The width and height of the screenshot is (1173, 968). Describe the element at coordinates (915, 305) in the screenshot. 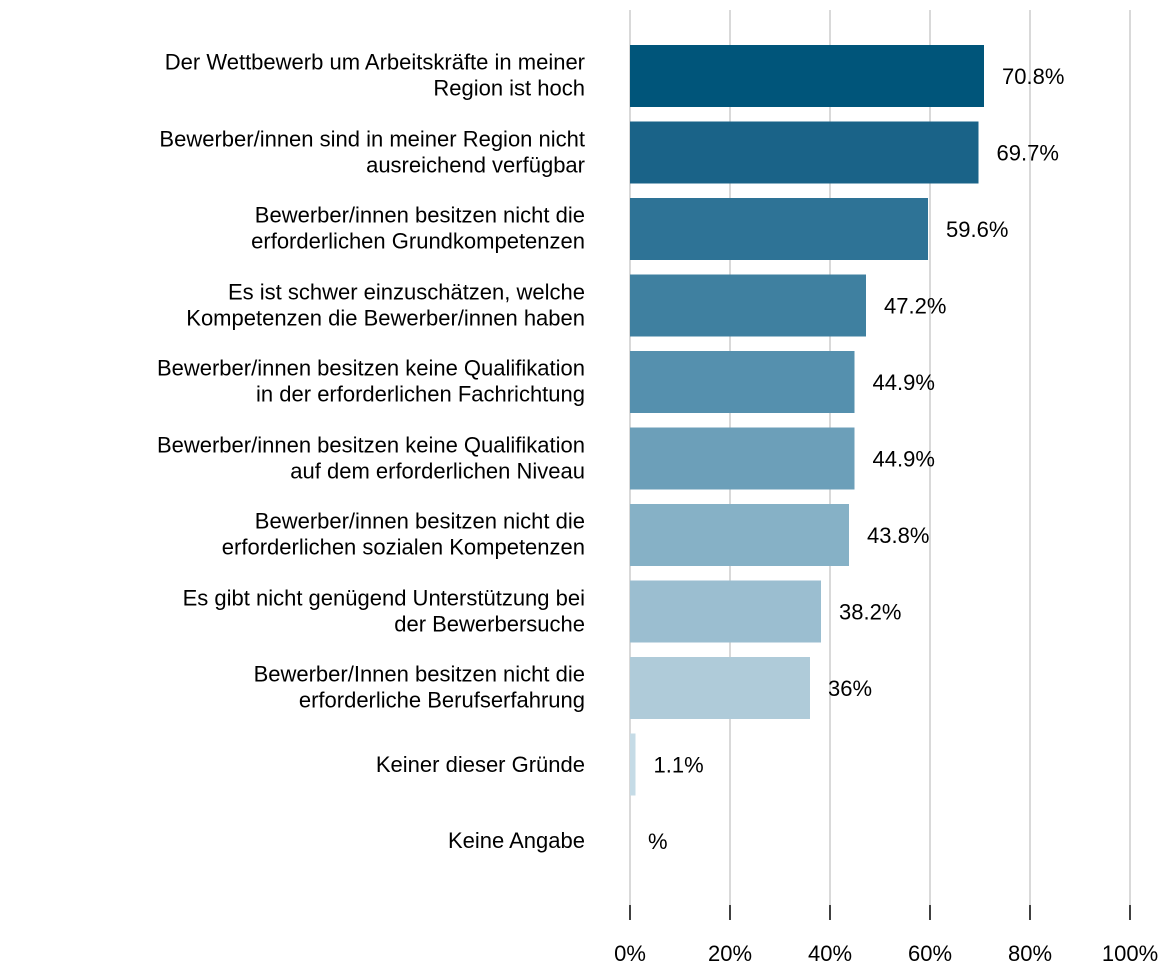

I see `value-label: 47.2%` at that location.